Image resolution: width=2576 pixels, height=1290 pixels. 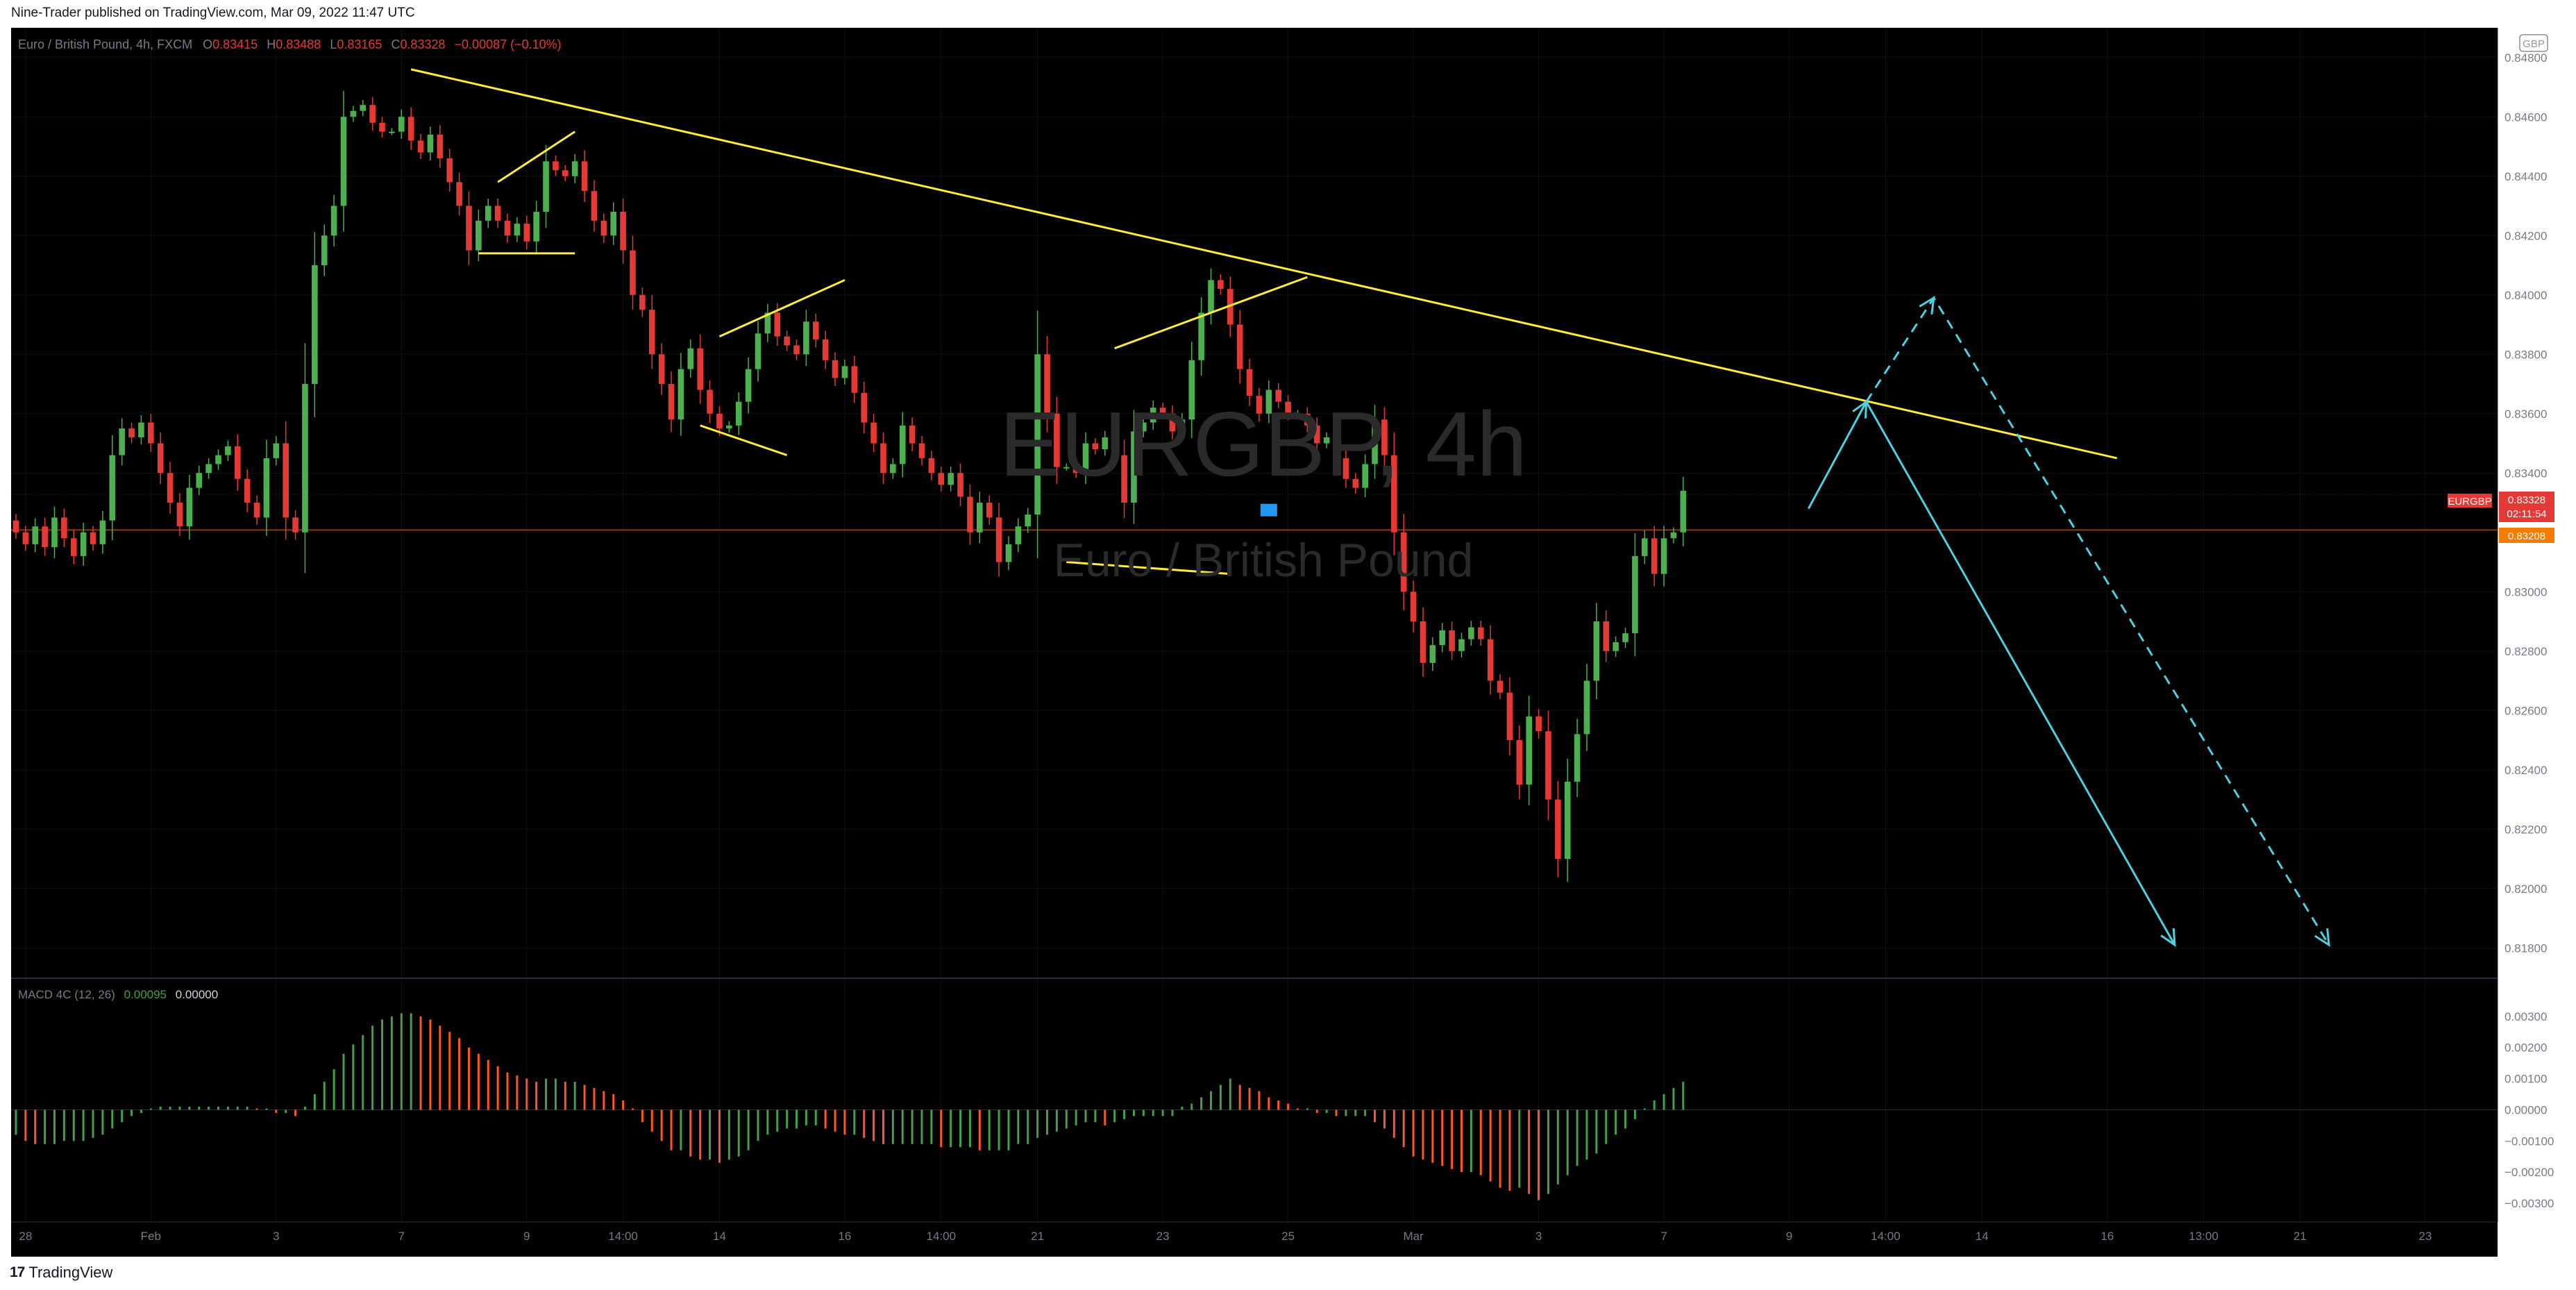 I want to click on flag-top, so click(x=536, y=157).